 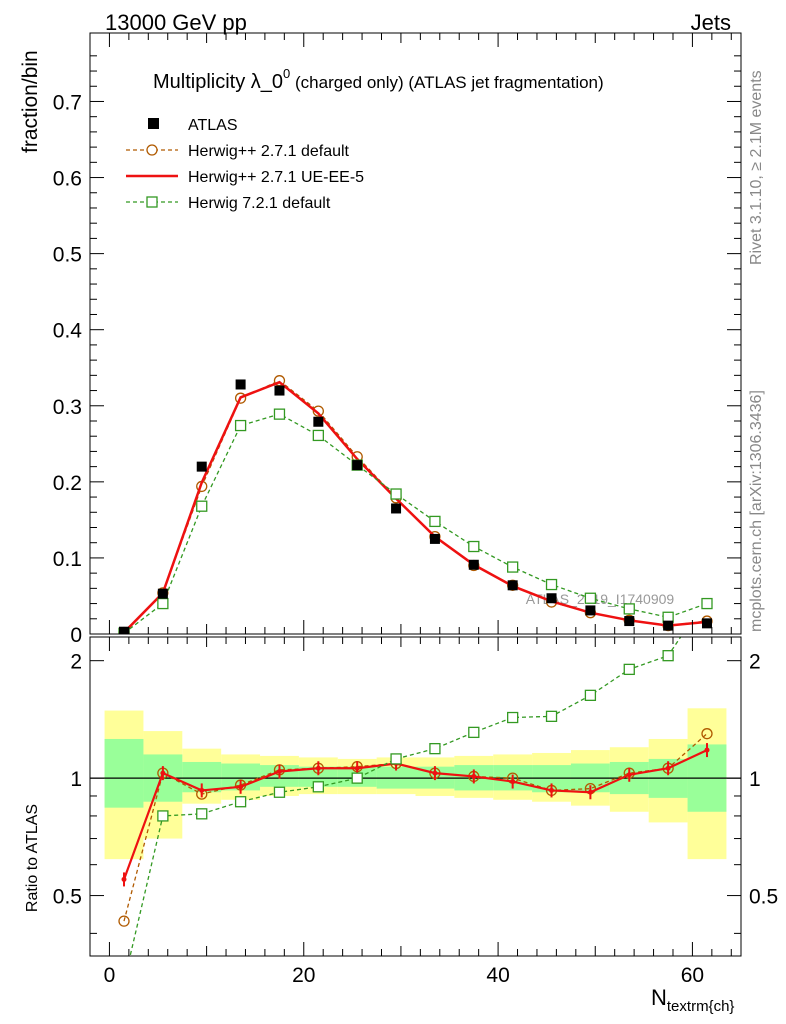 What do you see at coordinates (497, 975) in the screenshot?
I see `xtick-label: 40` at bounding box center [497, 975].